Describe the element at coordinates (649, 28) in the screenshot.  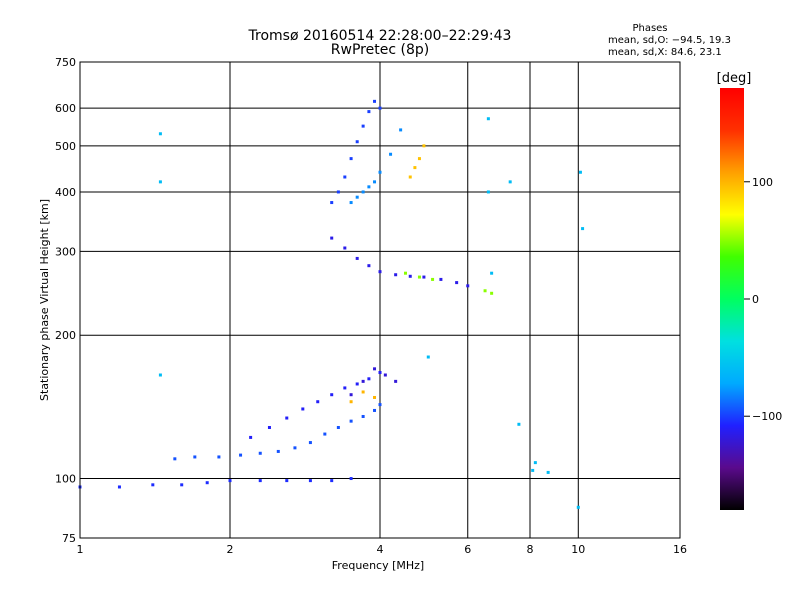
I see `stats-heading: Phases` at that location.